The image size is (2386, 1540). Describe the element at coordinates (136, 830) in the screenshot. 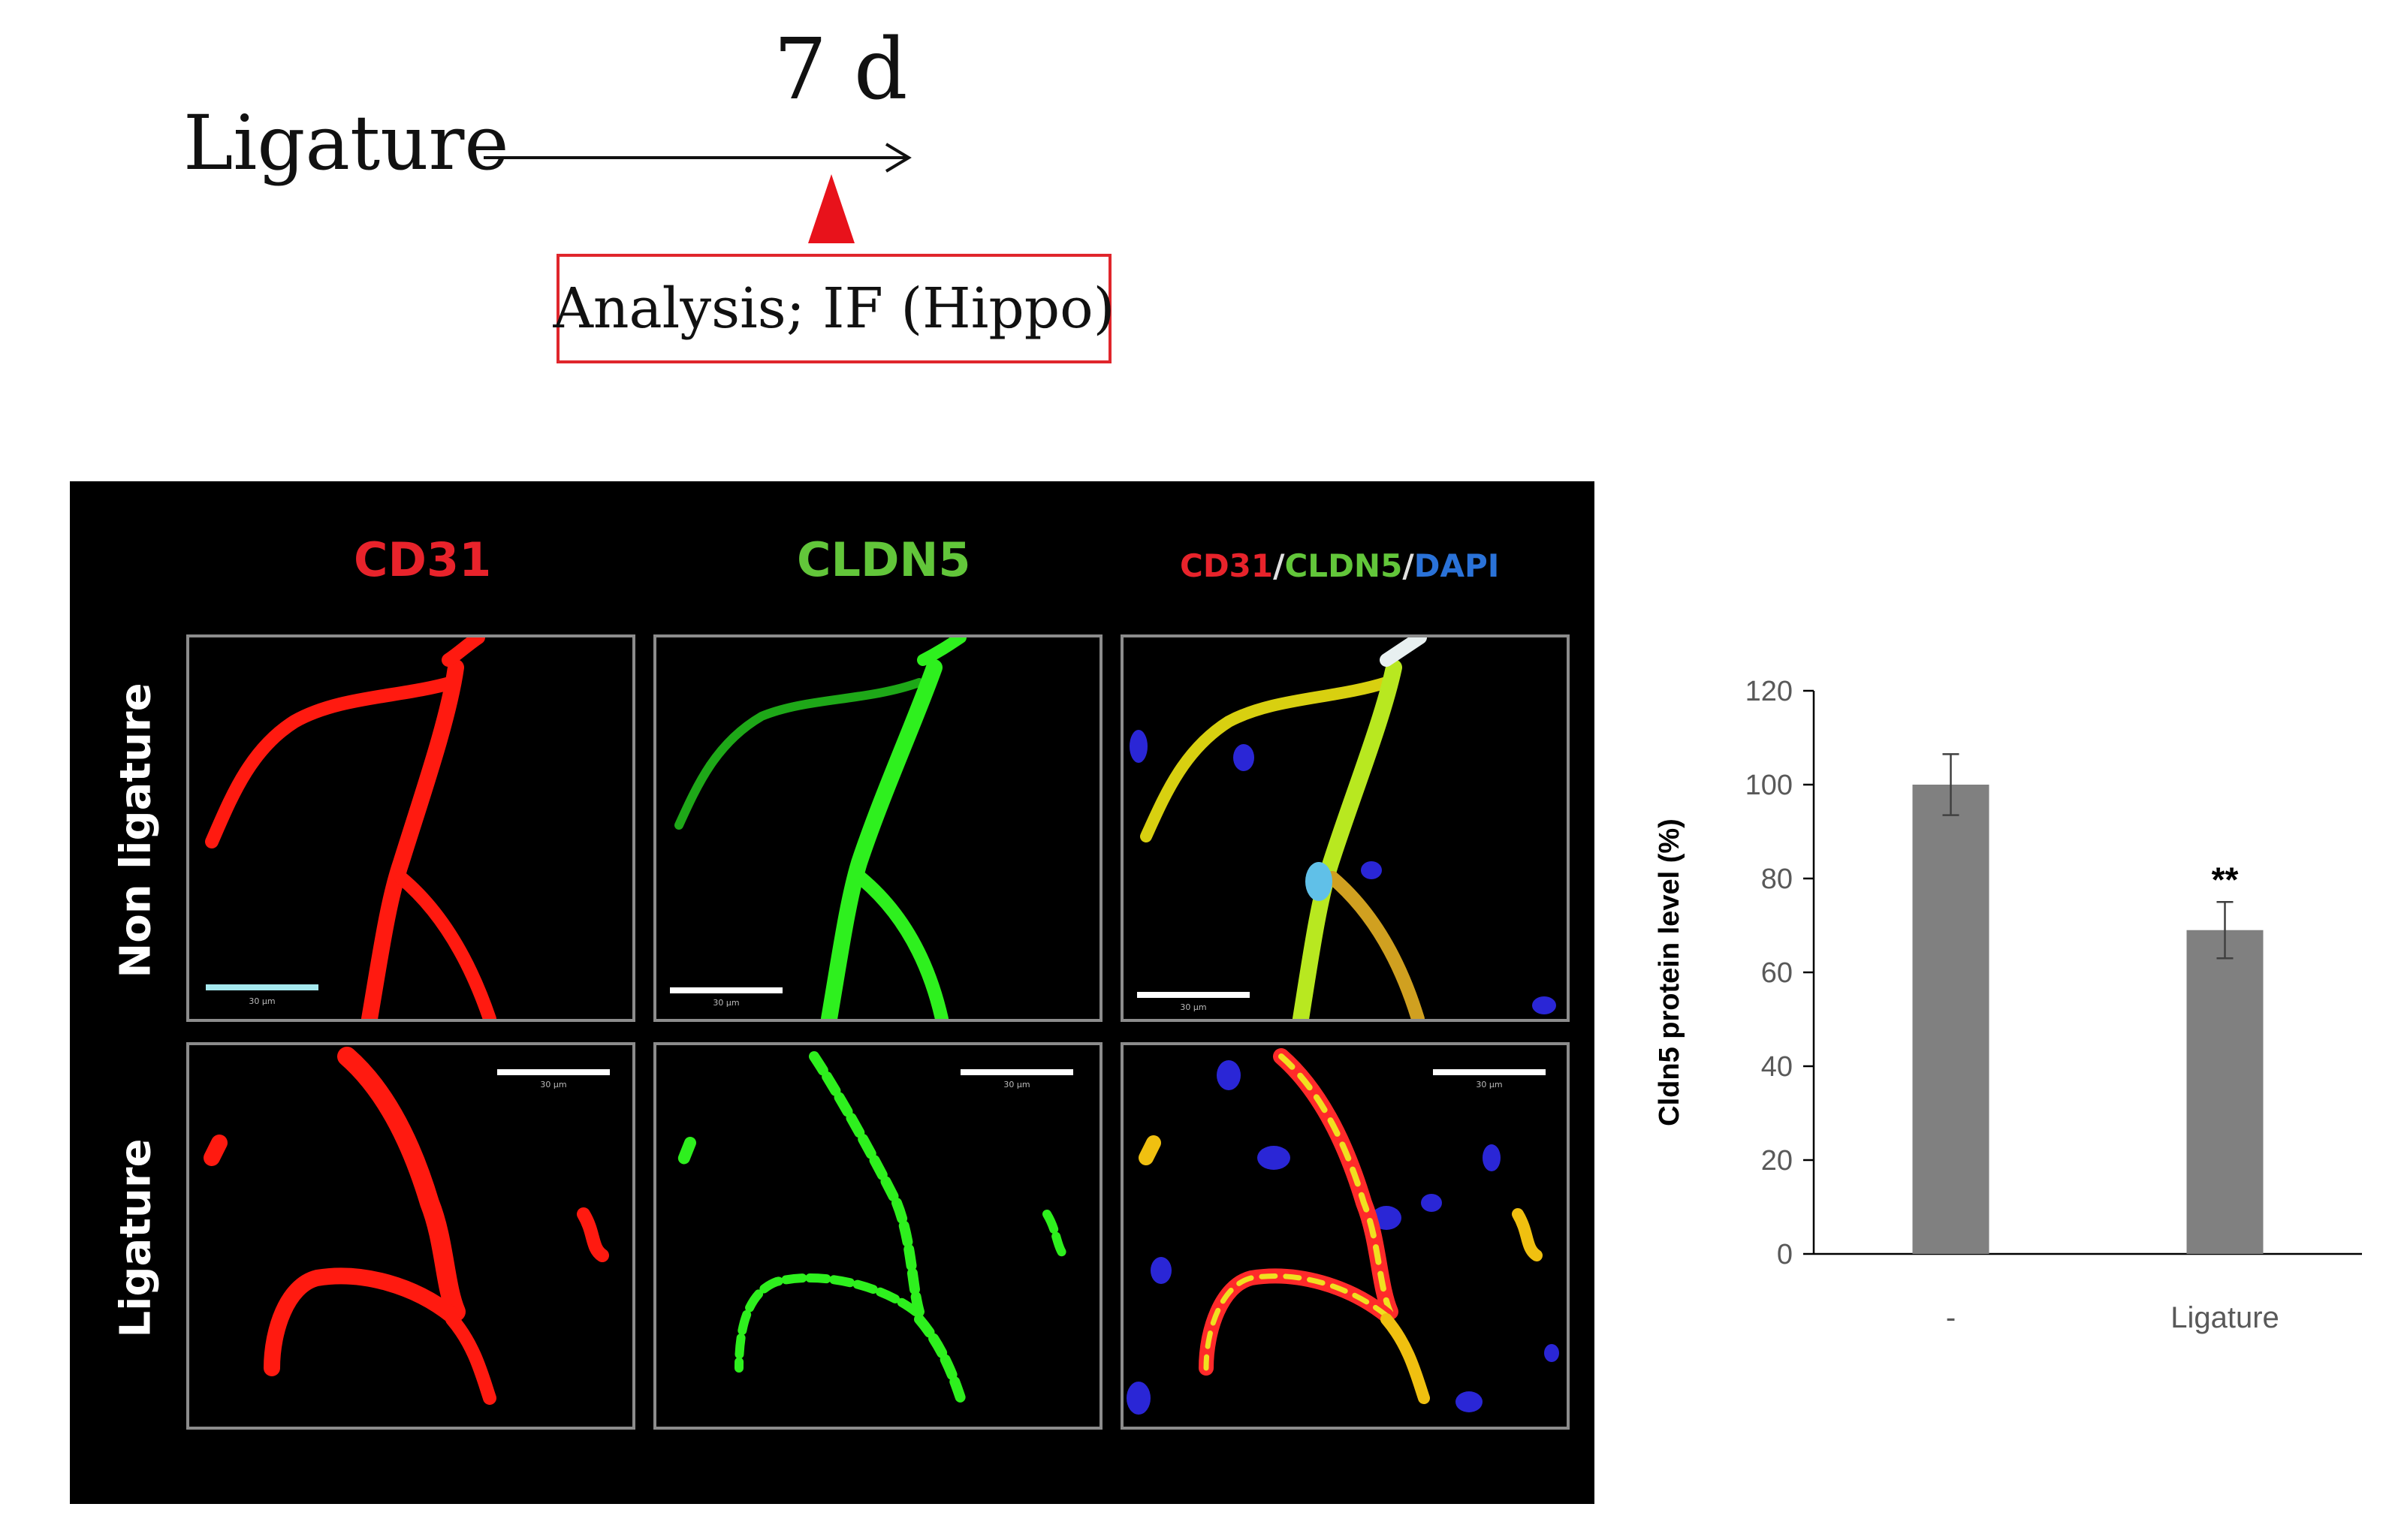

I see `row-label-non-ligature: Non ligature` at that location.